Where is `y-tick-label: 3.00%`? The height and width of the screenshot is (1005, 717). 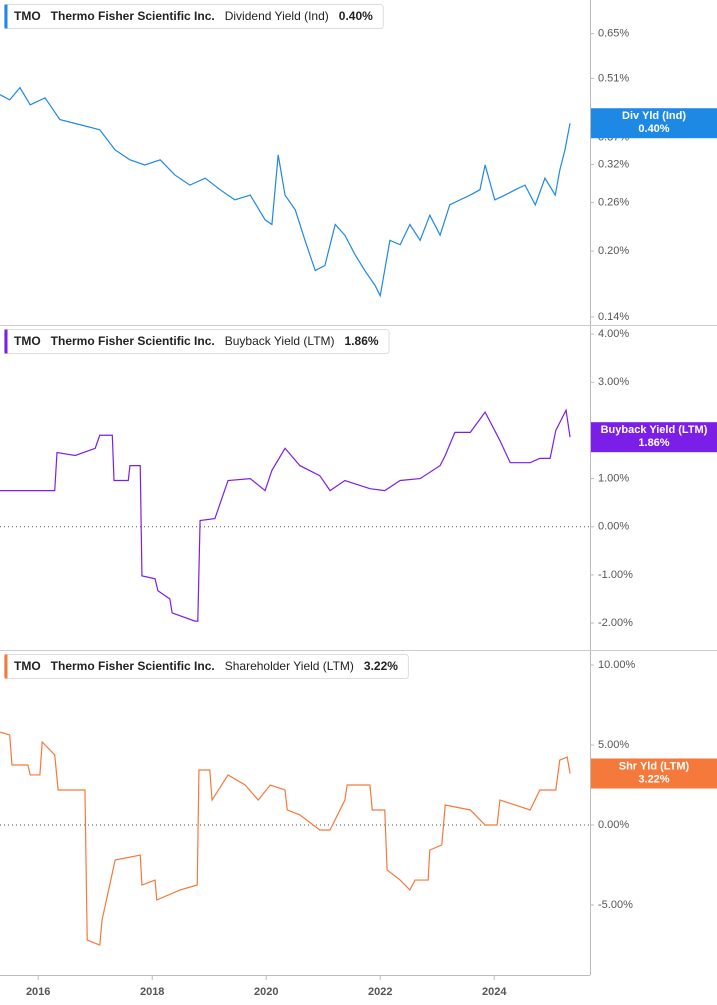
y-tick-label: 3.00% is located at coordinates (613, 382).